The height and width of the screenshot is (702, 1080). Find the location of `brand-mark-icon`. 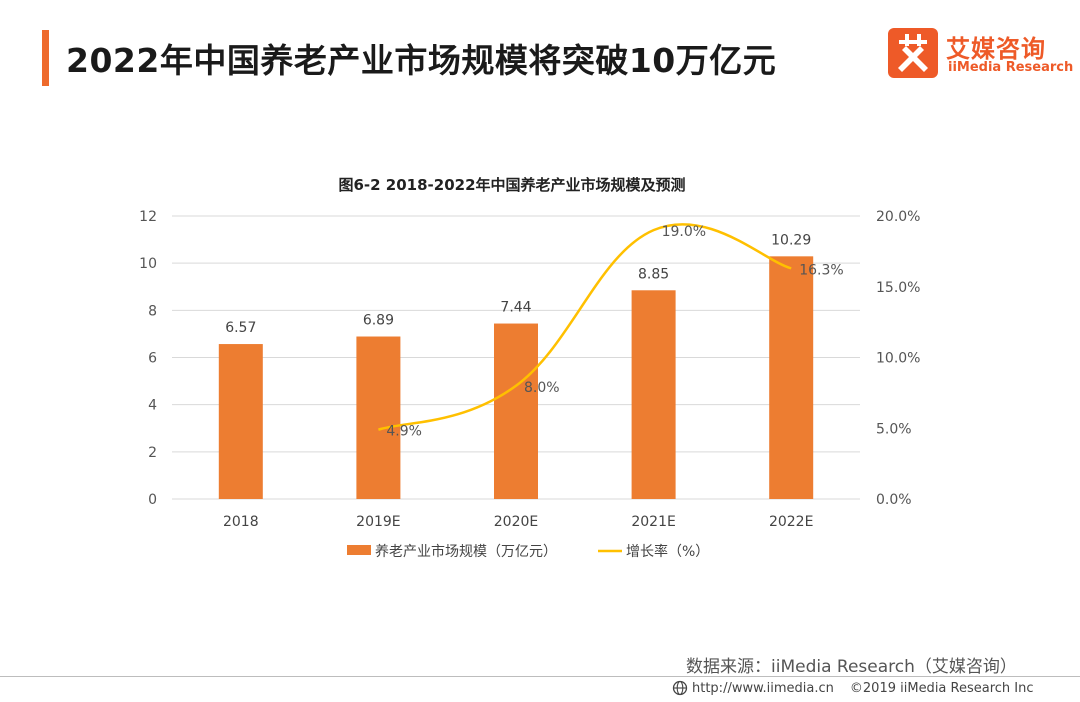

brand-mark-icon is located at coordinates (913, 53).